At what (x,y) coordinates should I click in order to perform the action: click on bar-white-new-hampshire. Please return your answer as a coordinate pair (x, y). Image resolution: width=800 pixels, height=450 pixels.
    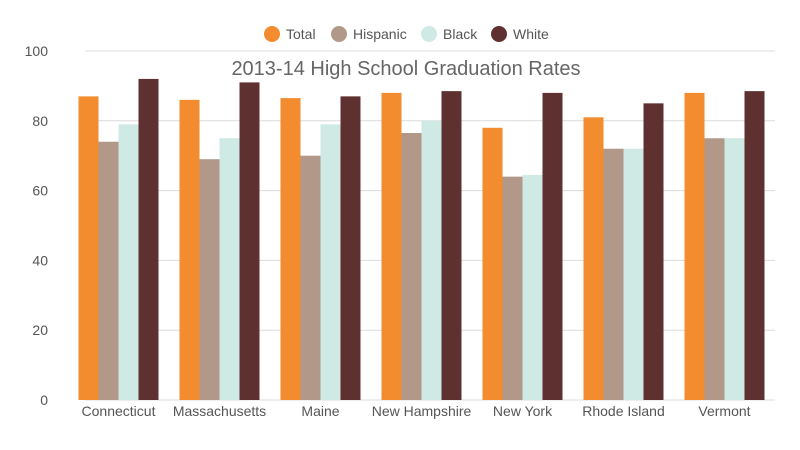
    Looking at the image, I should click on (451, 245).